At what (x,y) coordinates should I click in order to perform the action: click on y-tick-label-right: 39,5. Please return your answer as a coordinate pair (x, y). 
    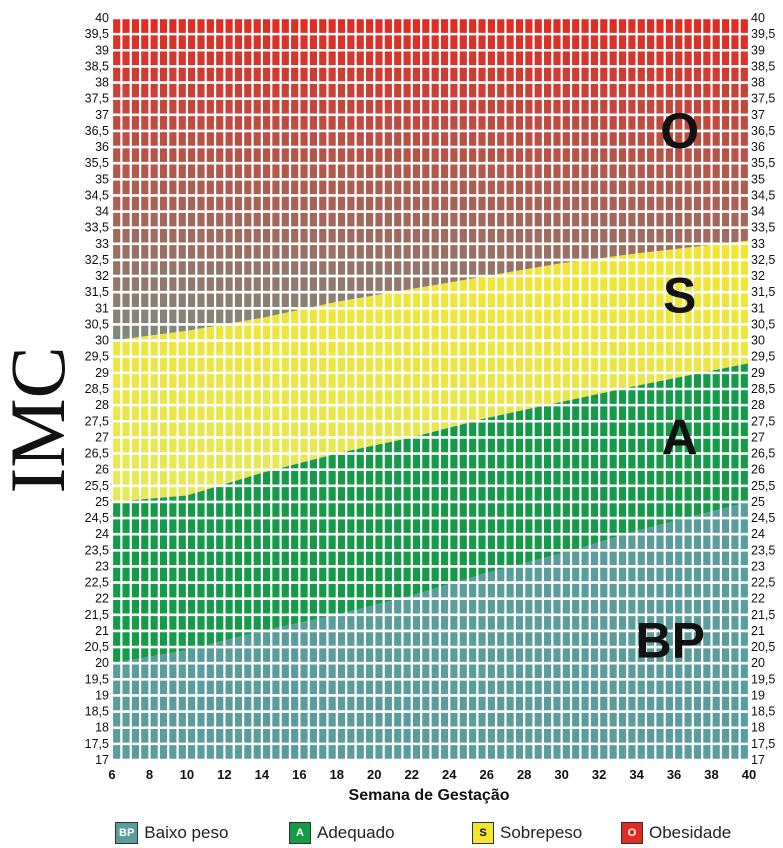
    Looking at the image, I should click on (763, 34).